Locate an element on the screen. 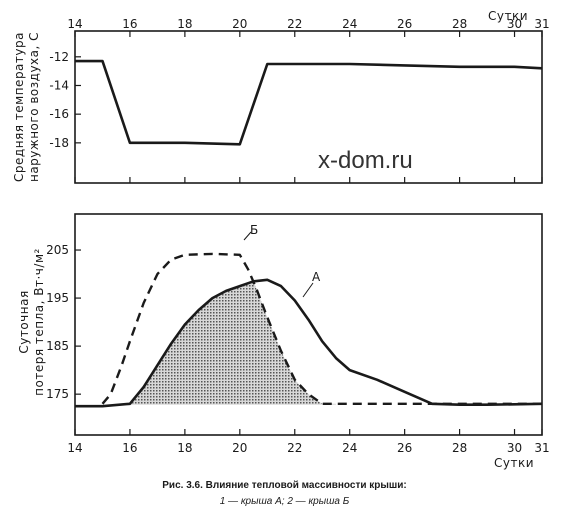 Image resolution: width=569 pixels, height=517 pixels. temperature-x-tick-label: 22 is located at coordinates (294, 24).